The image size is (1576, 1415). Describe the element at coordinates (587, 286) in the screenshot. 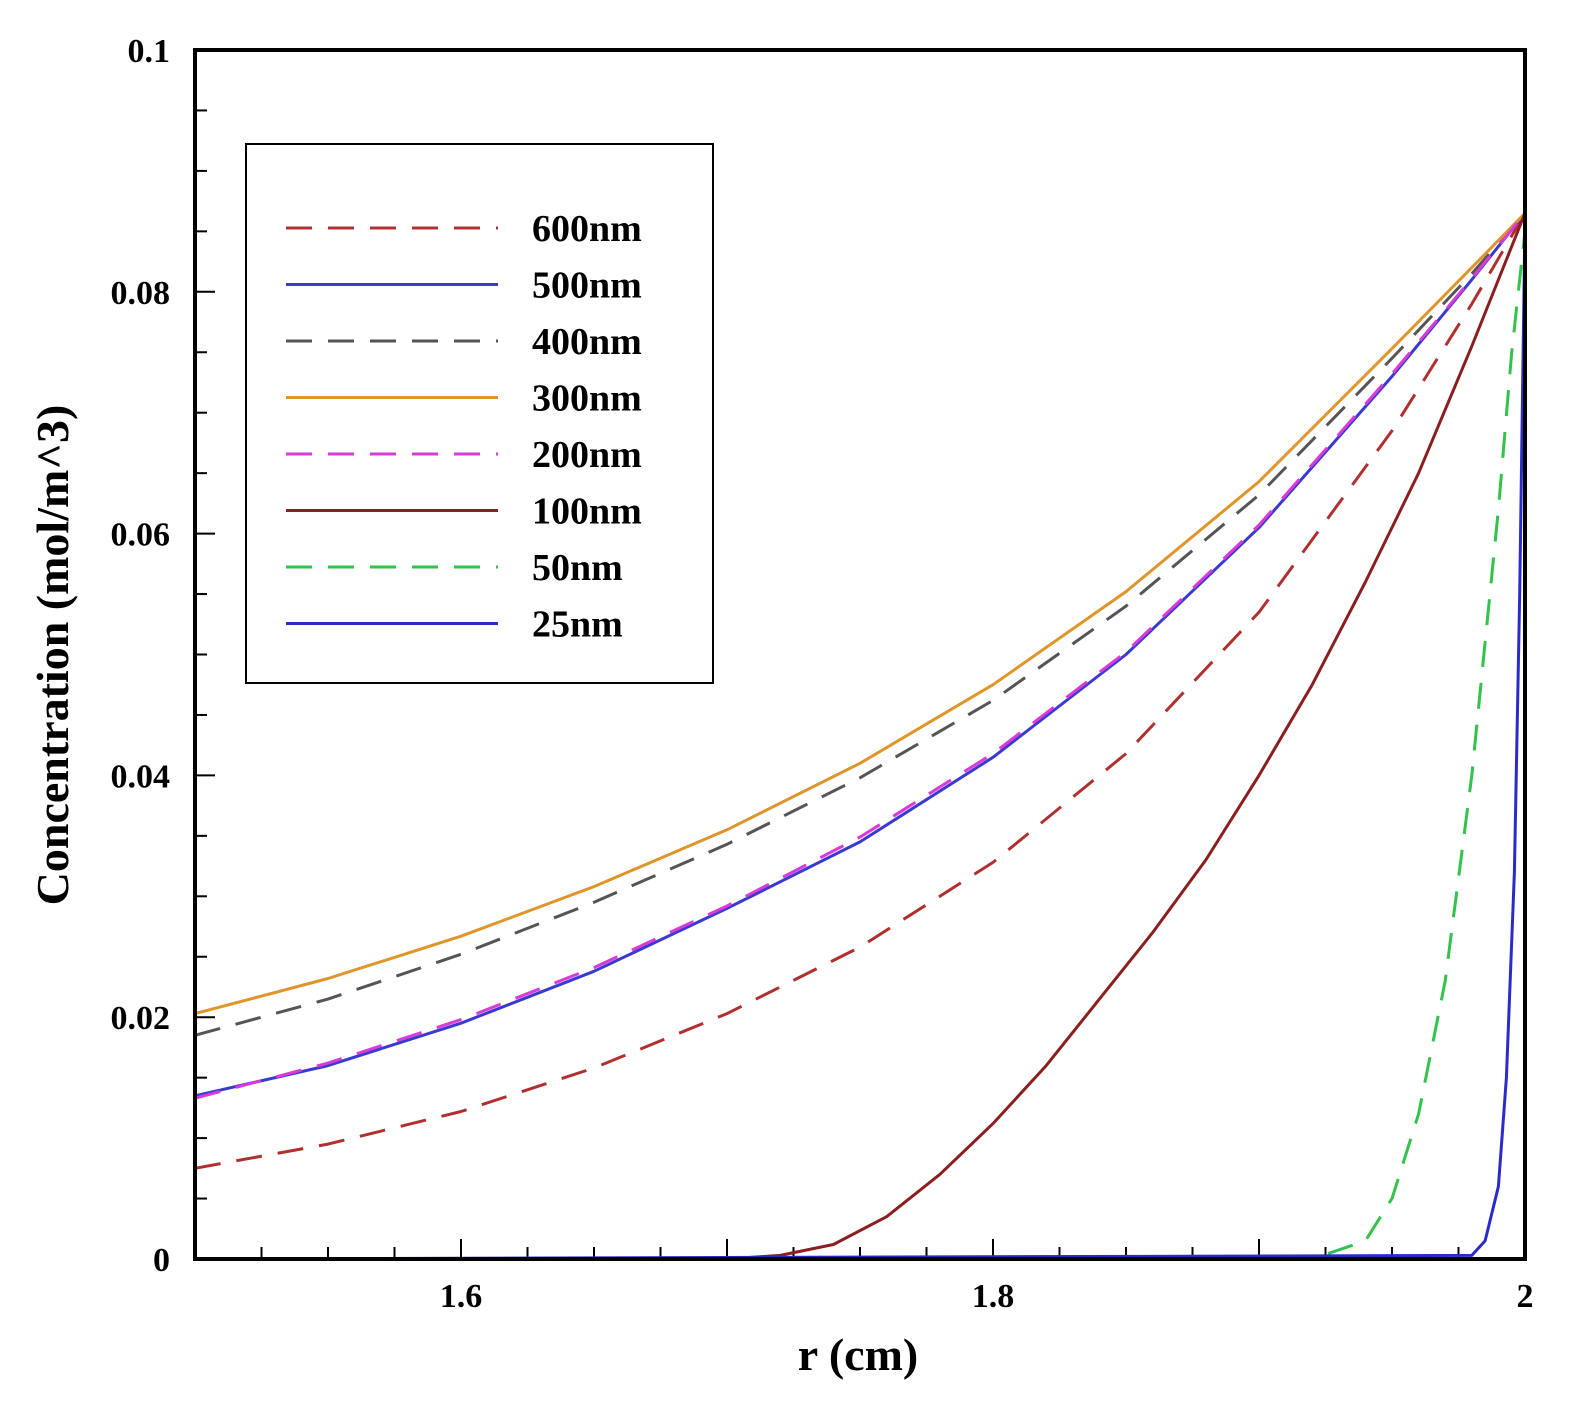

I see `legend-label-500nm: 500nm` at that location.